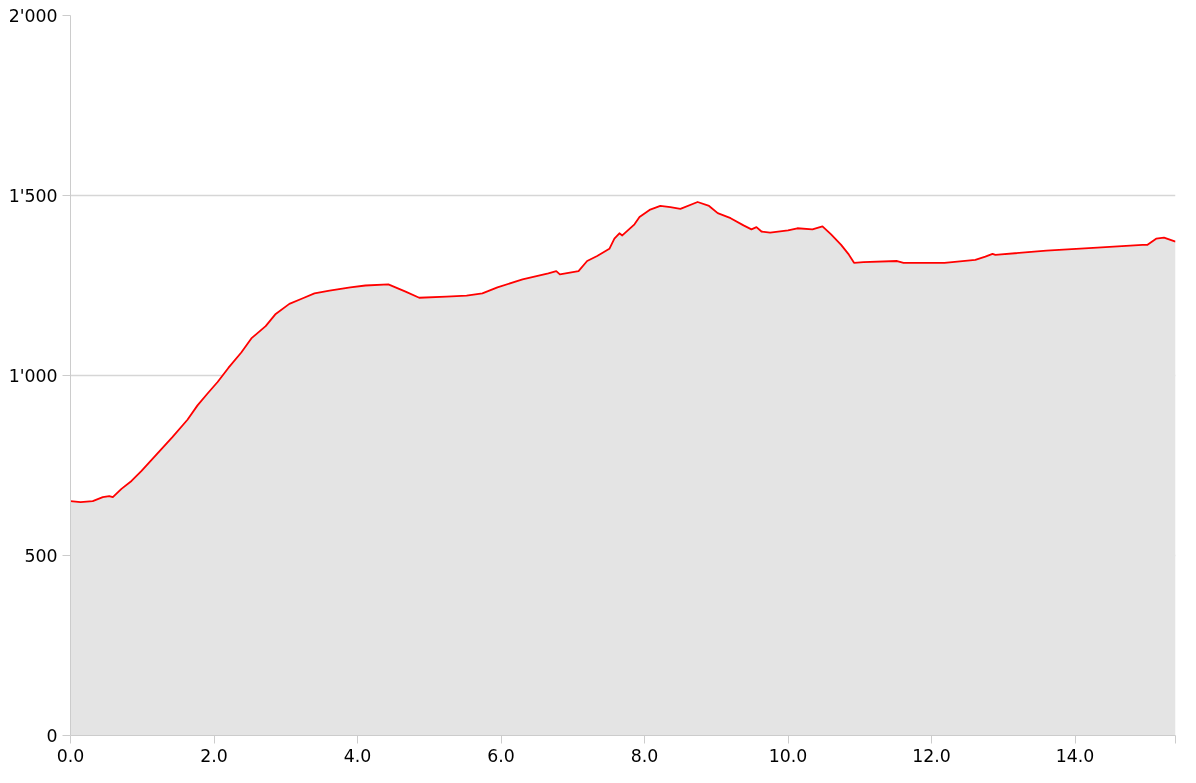 This screenshot has height=783, width=1196. What do you see at coordinates (33, 195) in the screenshot?
I see `y-tick-label: 1'500` at bounding box center [33, 195].